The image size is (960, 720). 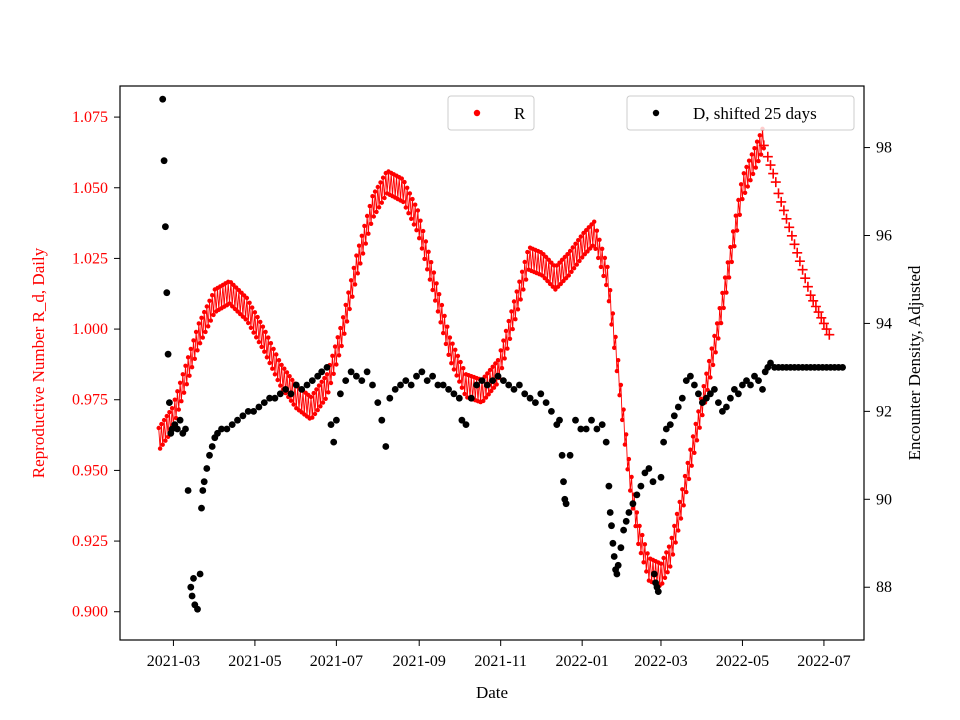 What do you see at coordinates (419, 661) in the screenshot?
I see `x-tick-label: 2021-09` at bounding box center [419, 661].